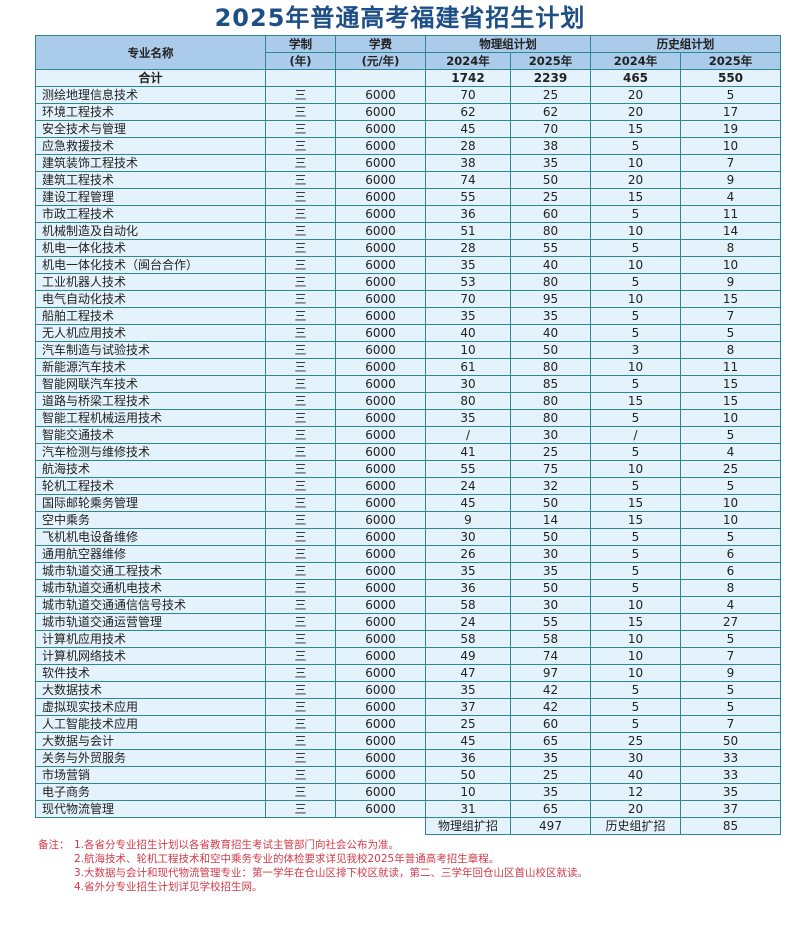 The height and width of the screenshot is (929, 800). Describe the element at coordinates (730, 588) in the screenshot. I see `cell-history-2025: 8` at that location.